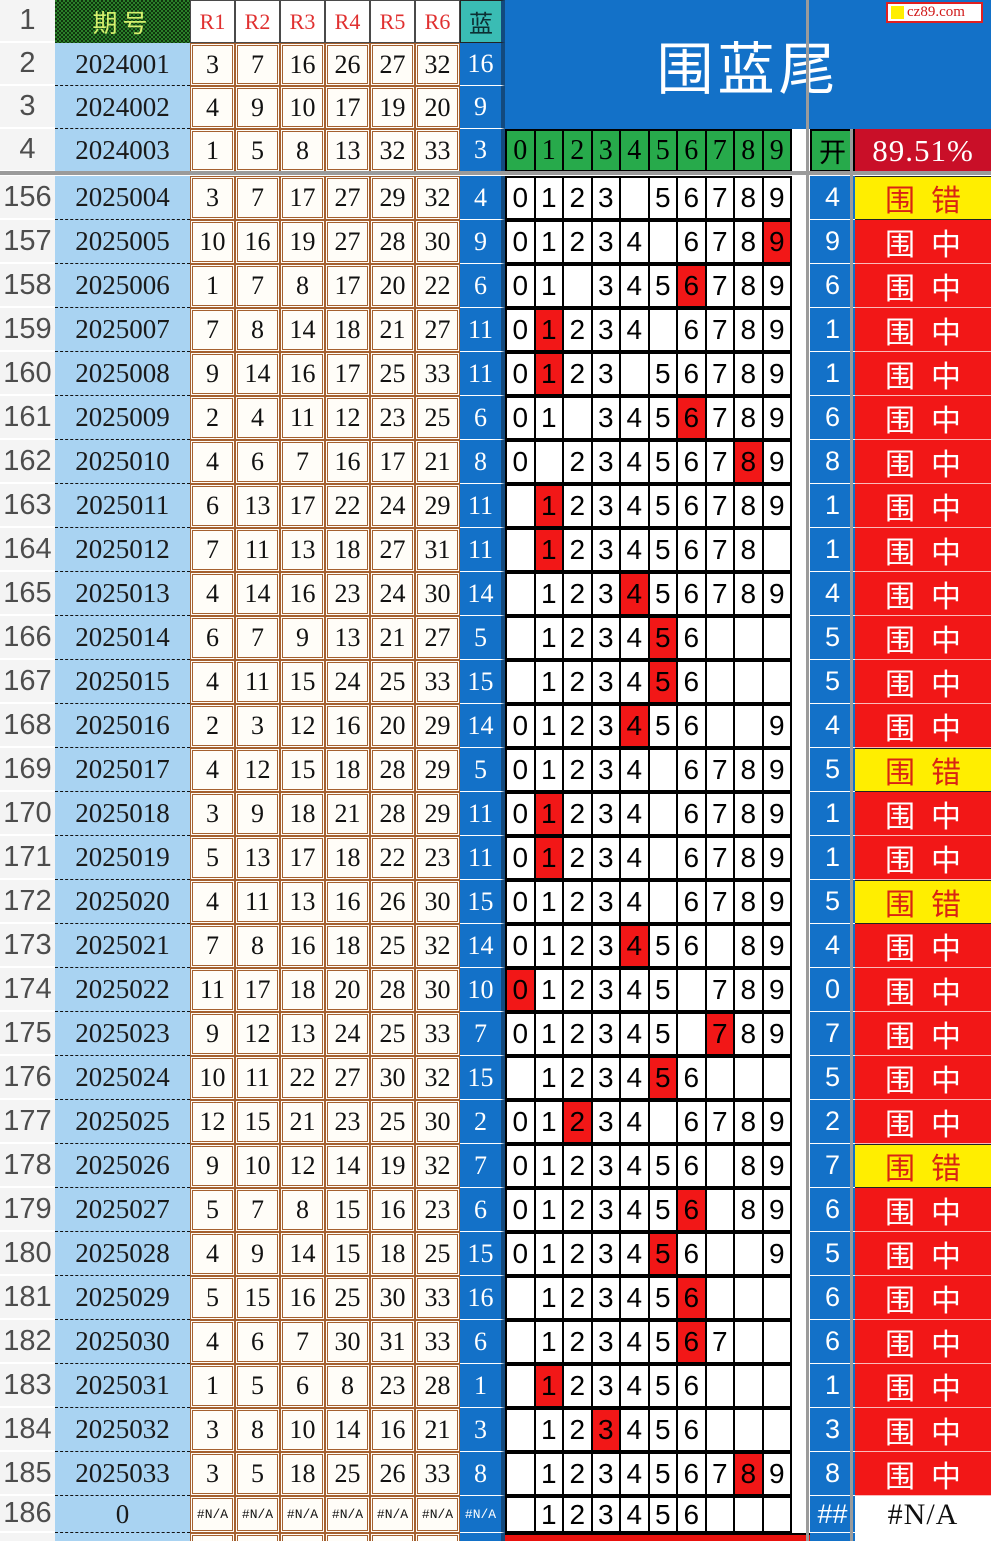  I want to click on watermark-badge: cz89.com, so click(934, 12).